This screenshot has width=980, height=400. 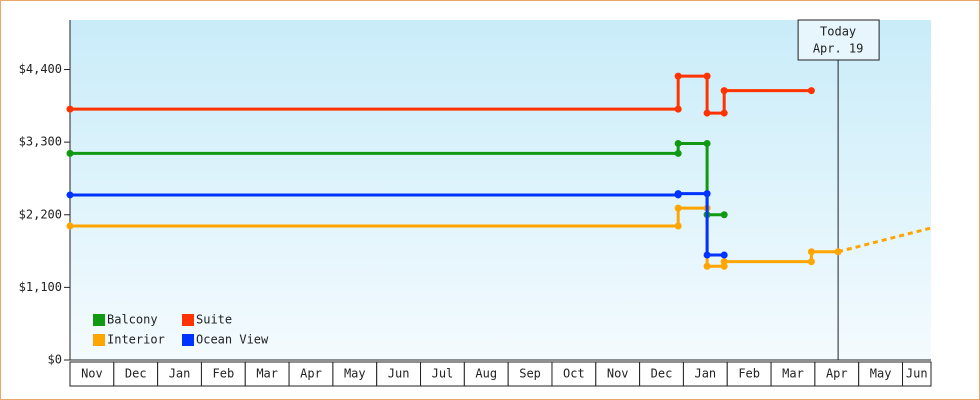 What do you see at coordinates (530, 374) in the screenshot?
I see `x-tick-label: Sep` at bounding box center [530, 374].